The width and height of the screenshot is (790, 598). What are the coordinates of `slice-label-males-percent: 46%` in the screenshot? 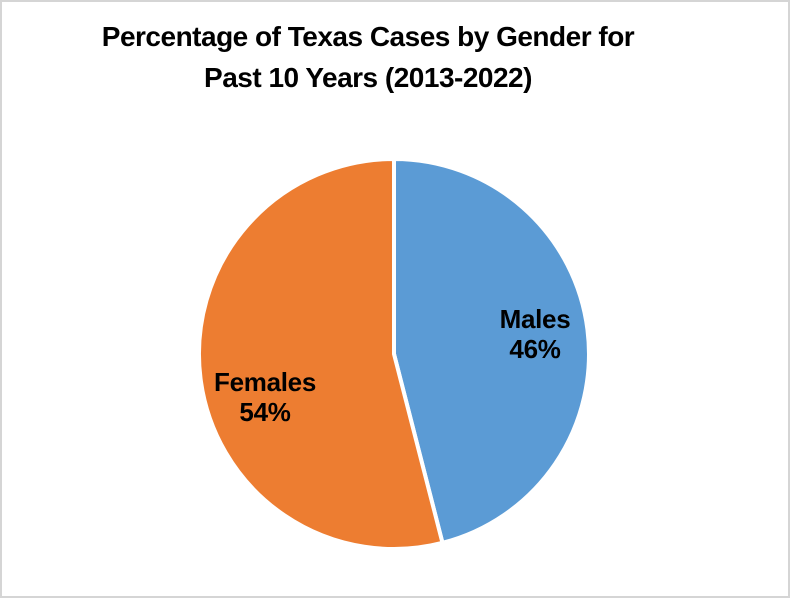 It's located at (535, 349).